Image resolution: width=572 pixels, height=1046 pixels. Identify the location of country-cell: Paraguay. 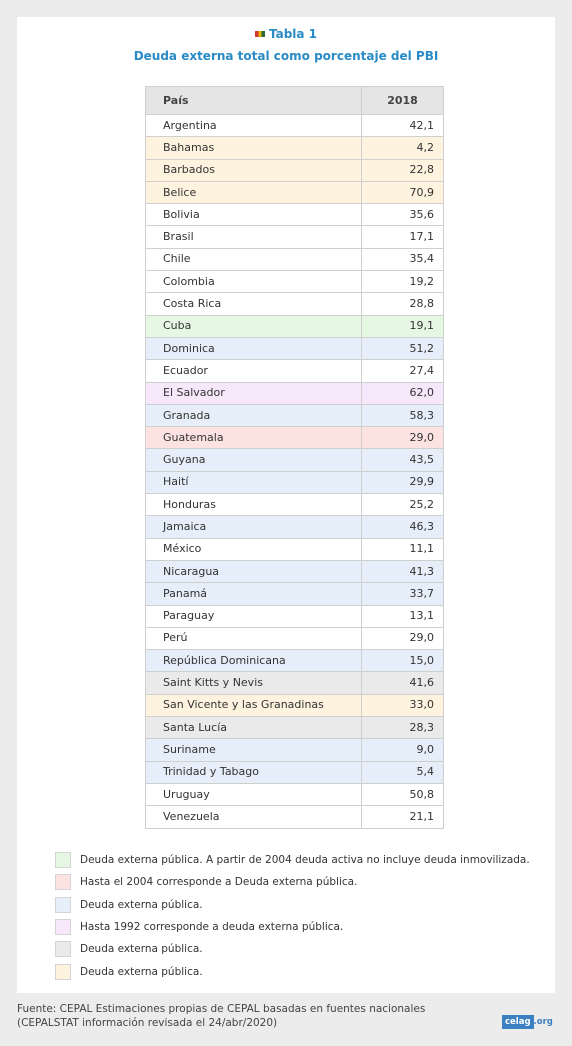
(253, 616).